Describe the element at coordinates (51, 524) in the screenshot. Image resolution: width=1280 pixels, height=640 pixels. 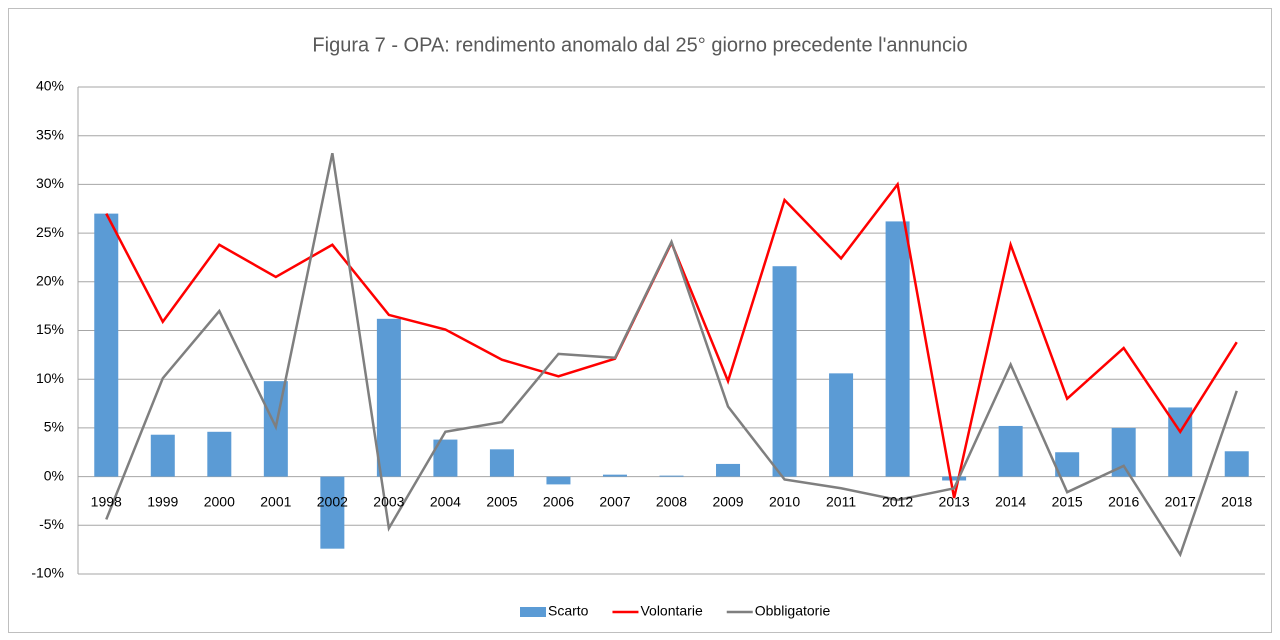
I see `y-tick-label: -5%` at that location.